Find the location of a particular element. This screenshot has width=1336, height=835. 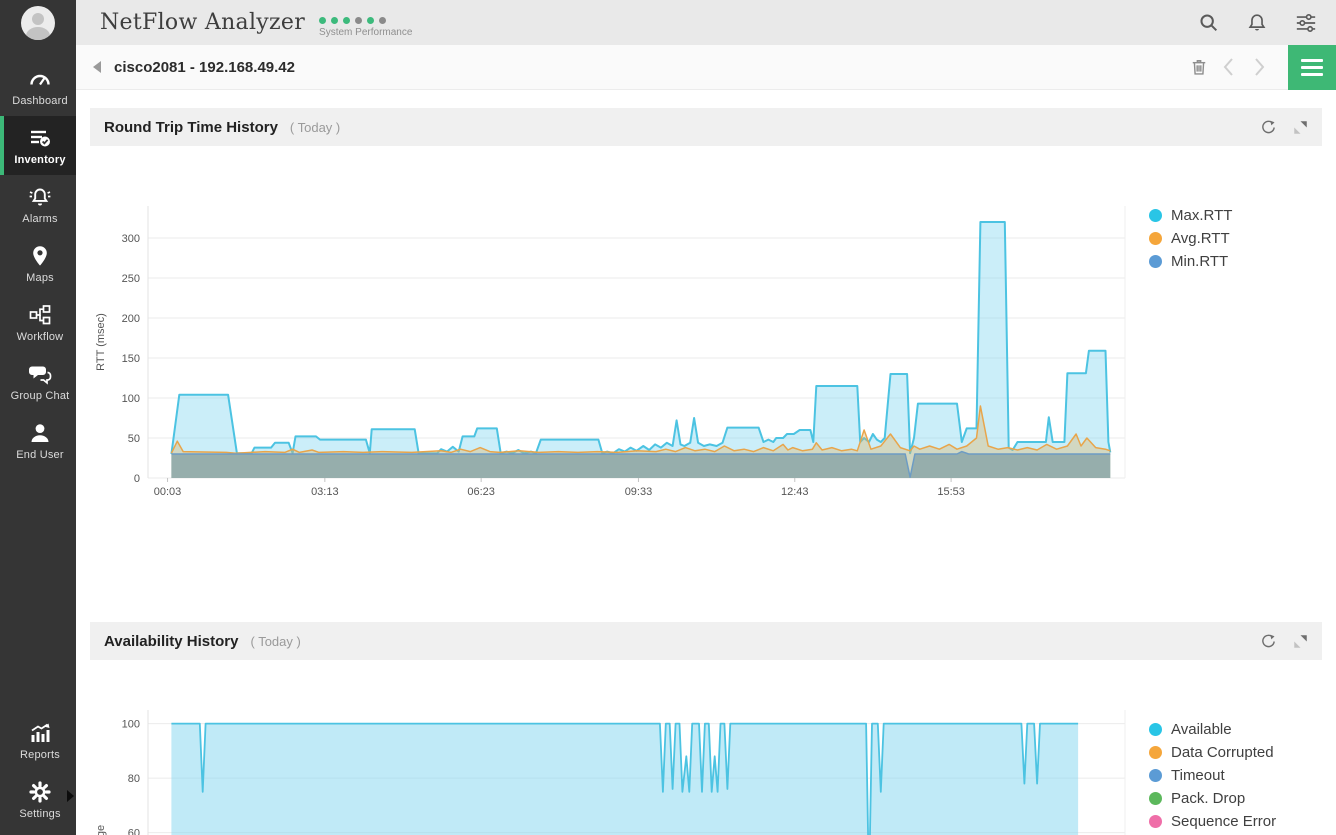

report-chart-icon is located at coordinates (40, 732).